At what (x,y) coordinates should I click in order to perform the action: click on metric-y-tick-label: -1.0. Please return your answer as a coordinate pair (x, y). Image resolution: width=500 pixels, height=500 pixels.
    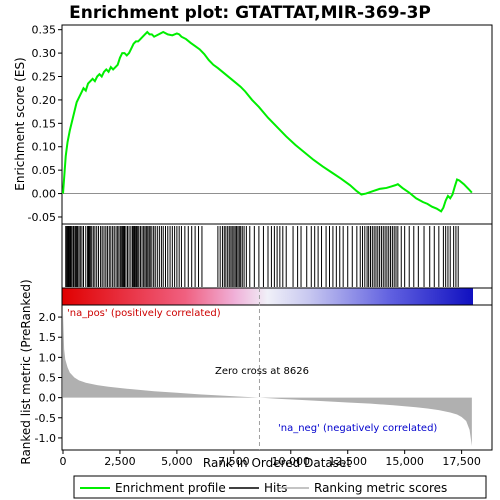
    Looking at the image, I should click on (45, 438).